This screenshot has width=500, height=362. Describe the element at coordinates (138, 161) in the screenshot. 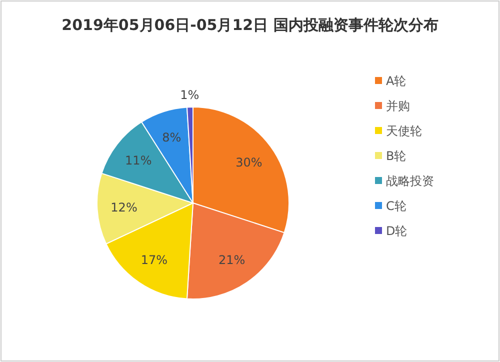

I see `data-label: 11%` at that location.